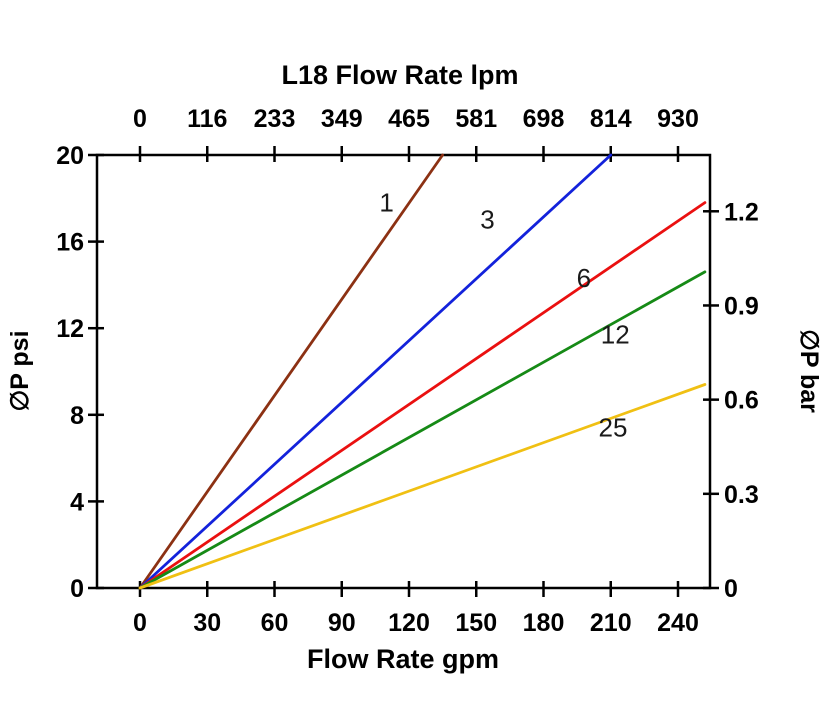 This screenshot has width=836, height=702. What do you see at coordinates (77, 589) in the screenshot?
I see `y-left-tick-label: 0` at bounding box center [77, 589].